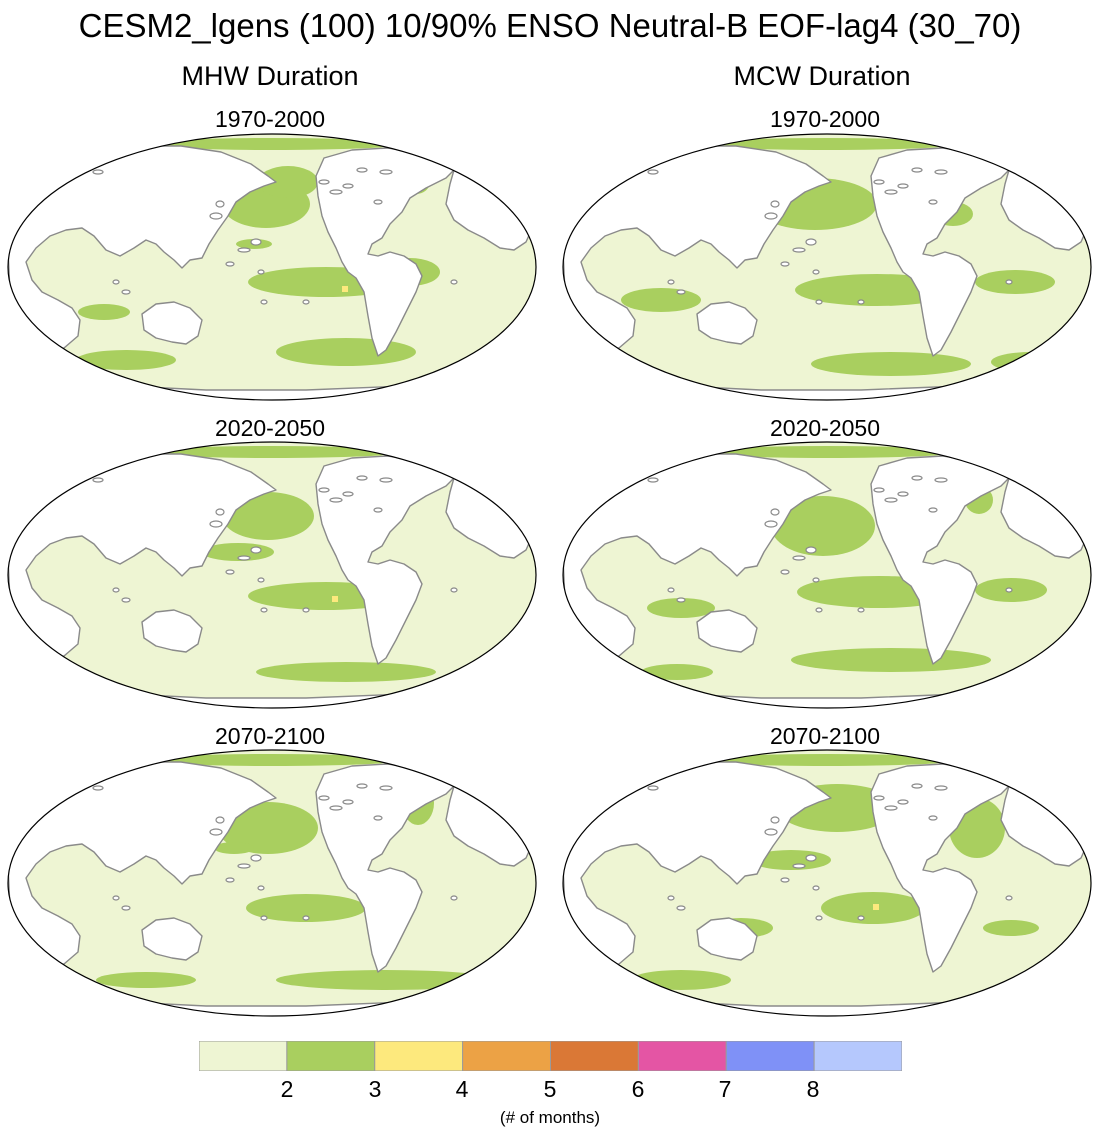 This screenshot has height=1140, width=1100. What do you see at coordinates (825, 428) in the screenshot?
I see `panel-title-mcw-2020: 2020-2050` at bounding box center [825, 428].